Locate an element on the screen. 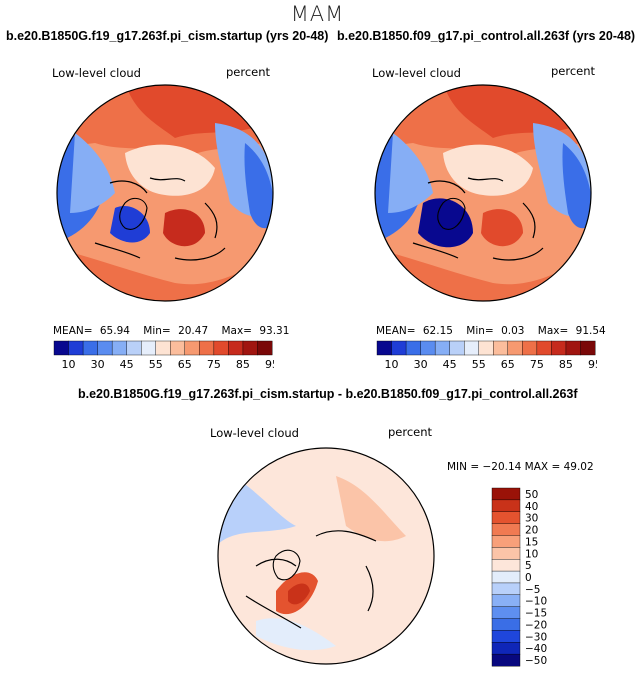 This screenshot has width=635, height=677. left-colorbar: 10 30 45 55 65 75 85 95 is located at coordinates (163, 355).